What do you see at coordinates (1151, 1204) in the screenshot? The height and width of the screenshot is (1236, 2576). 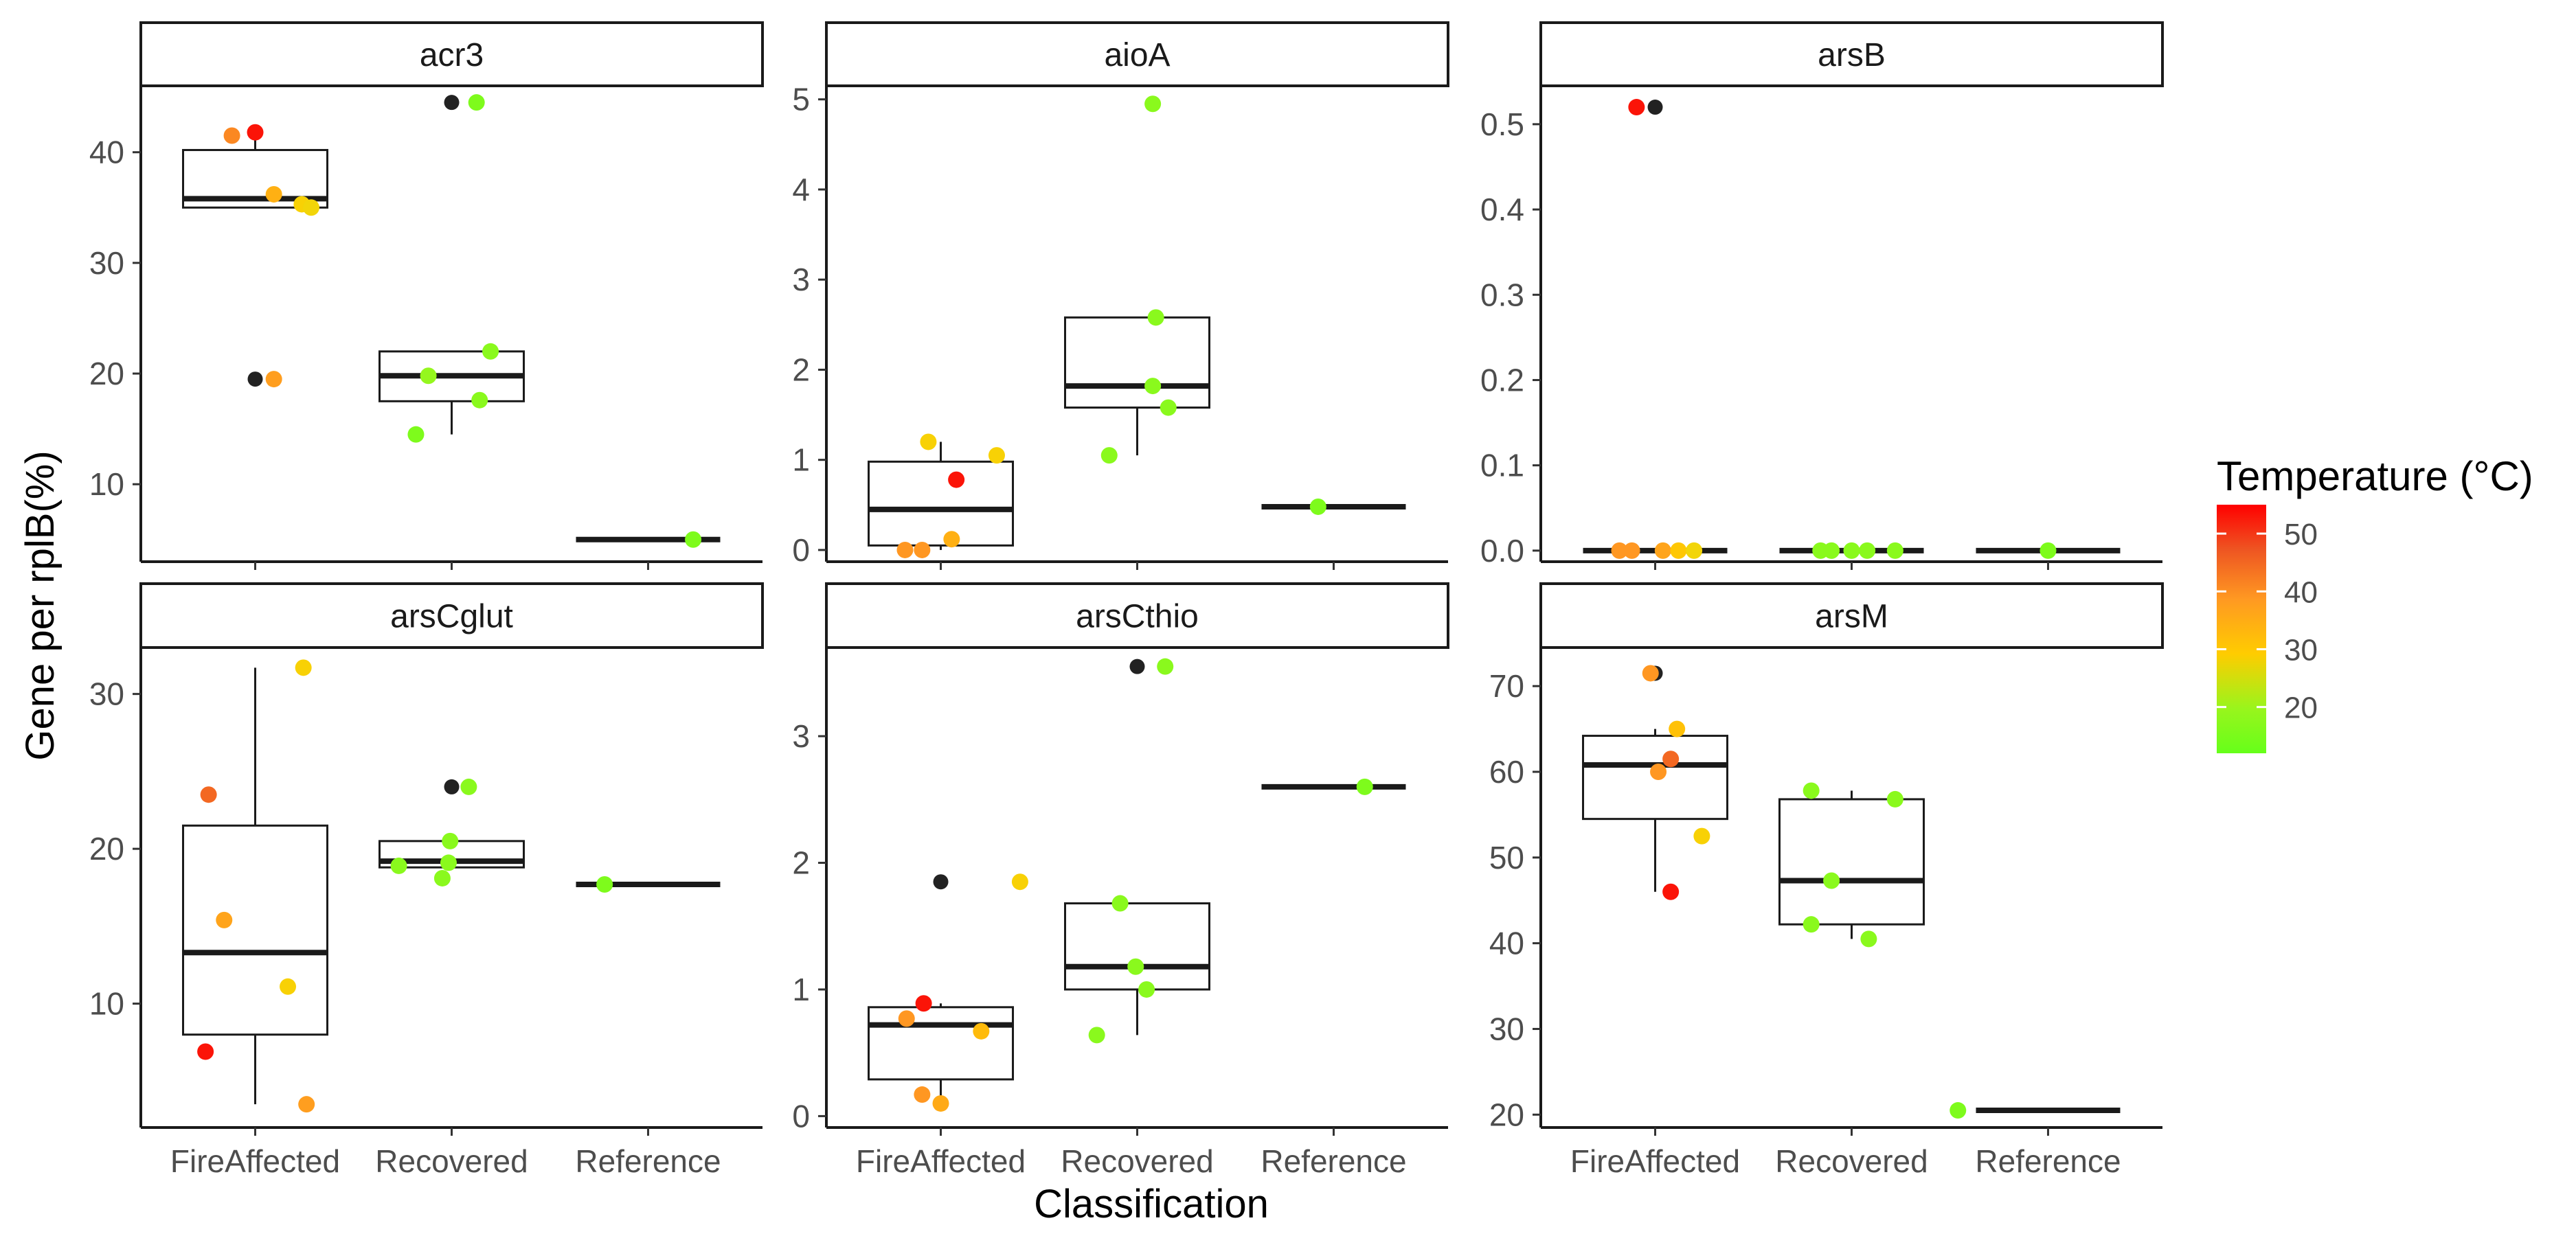 I see `x-axis-title: Classification` at bounding box center [1151, 1204].